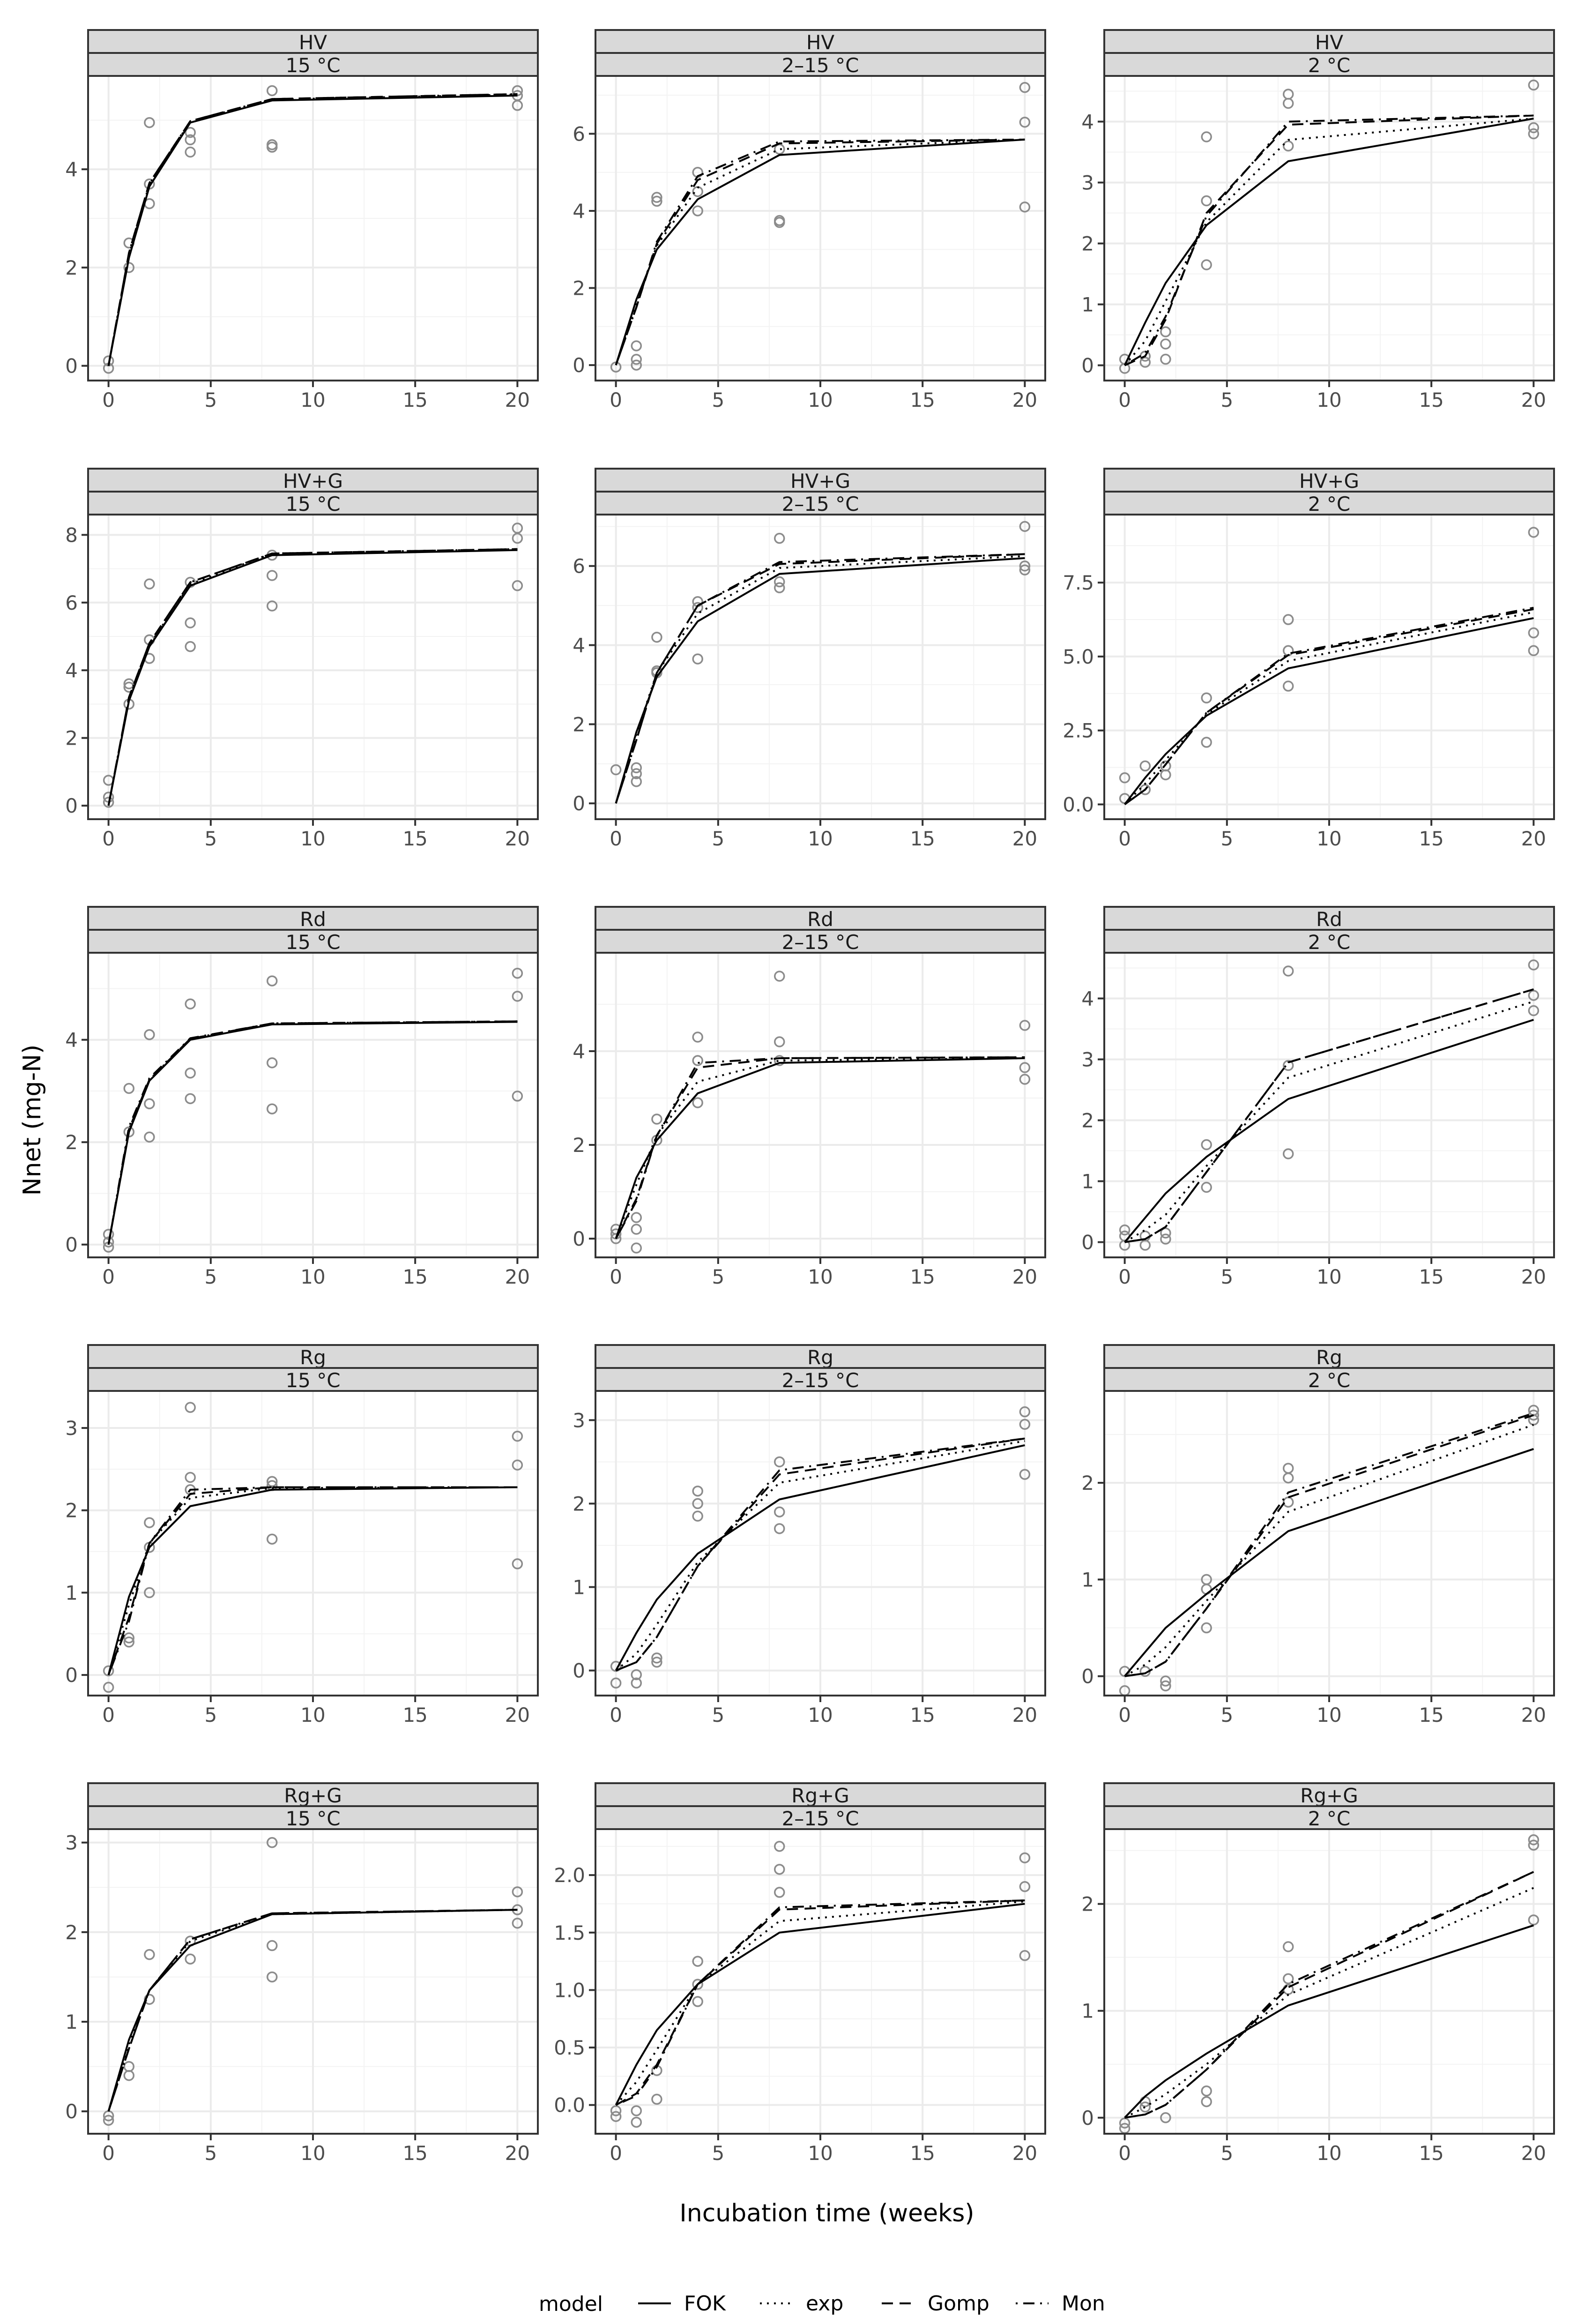 Image resolution: width=1577 pixels, height=2324 pixels. What do you see at coordinates (1061, 2304) in the screenshot?
I see `legend-entry-mon: Mon` at bounding box center [1061, 2304].